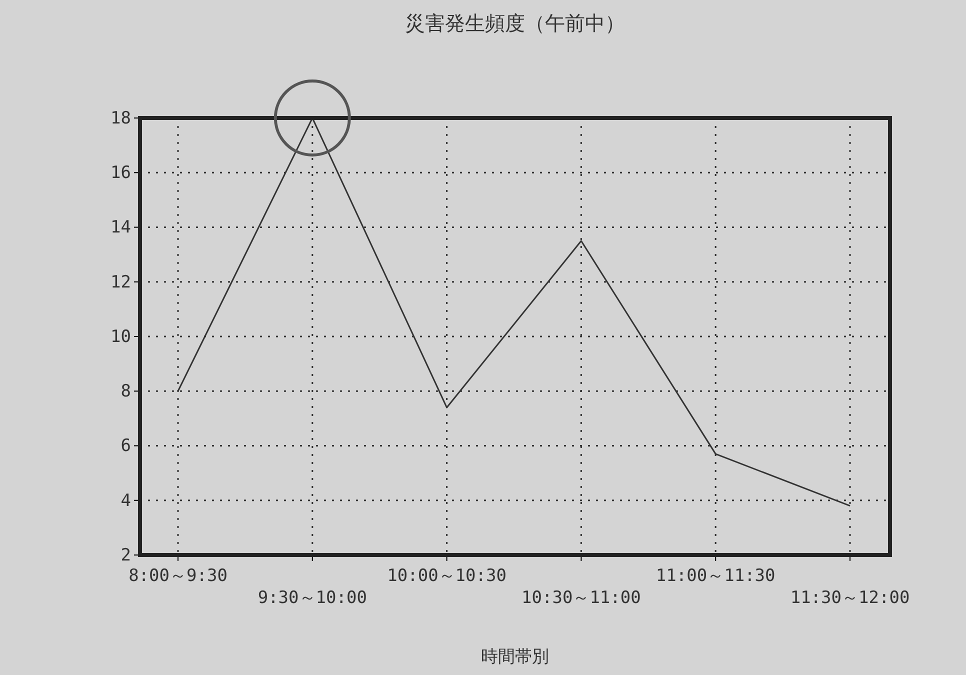 This screenshot has width=966, height=675. I want to click on x-tick-label: 10:00～10:30, so click(446, 576).